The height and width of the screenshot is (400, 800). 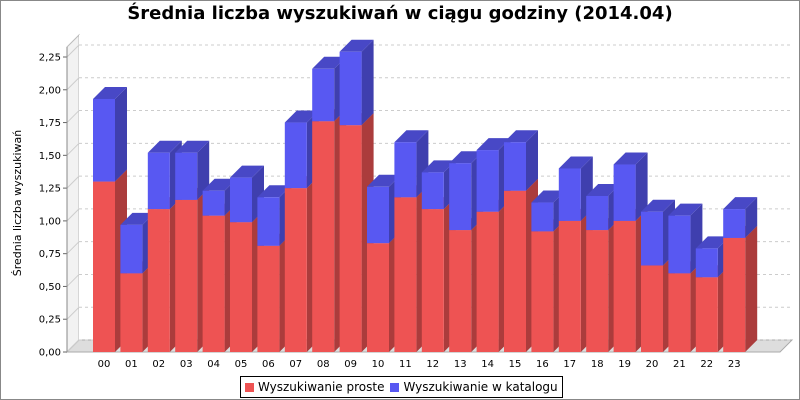 What do you see at coordinates (213, 364) in the screenshot?
I see `x-tick-label: 04` at bounding box center [213, 364].